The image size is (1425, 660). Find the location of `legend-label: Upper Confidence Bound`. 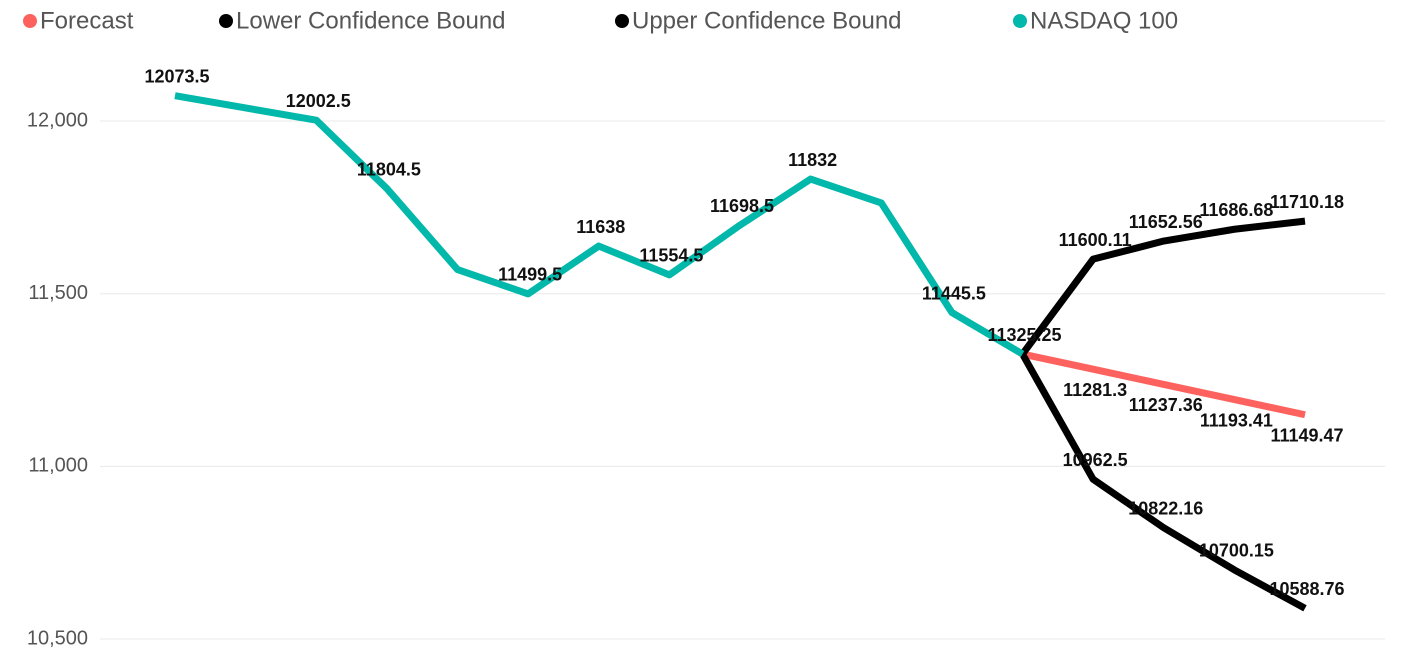

legend-label: Upper Confidence Bound is located at coordinates (767, 20).